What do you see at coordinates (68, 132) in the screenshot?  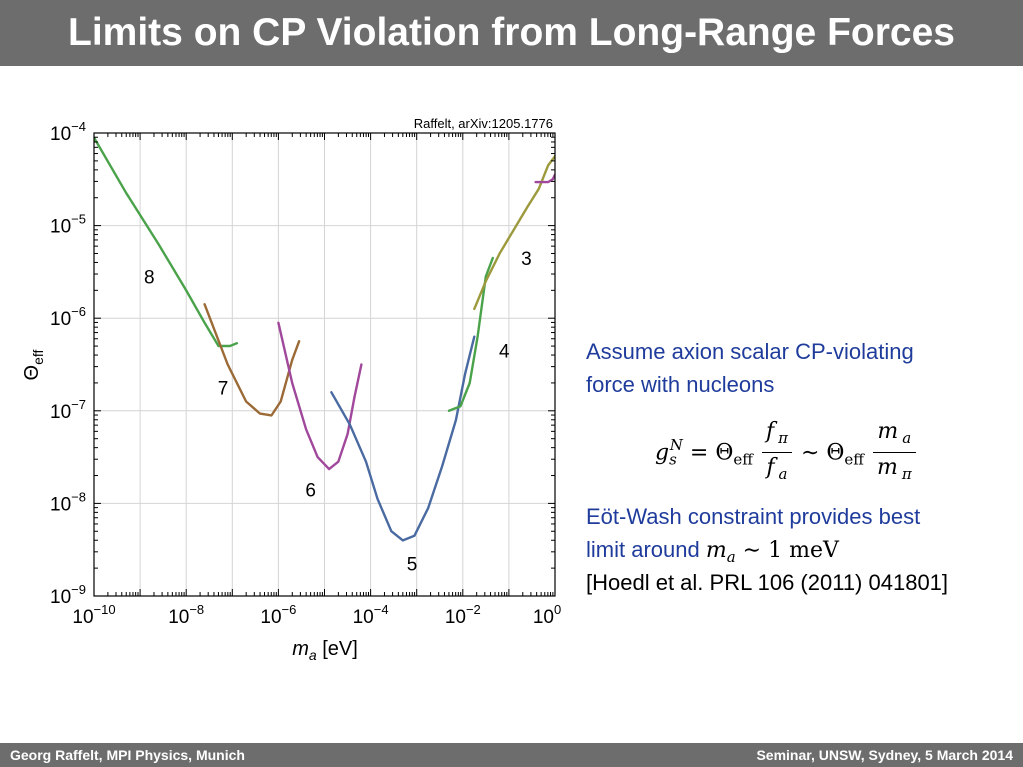 I see `y-tick-label: 10⁻⁴` at bounding box center [68, 132].